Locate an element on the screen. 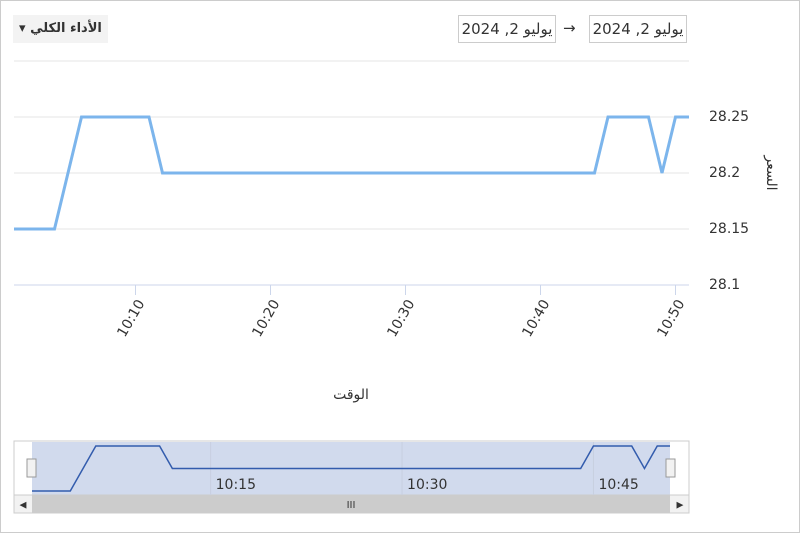 The width and height of the screenshot is (800, 533). navigator-line is located at coordinates (351, 468).